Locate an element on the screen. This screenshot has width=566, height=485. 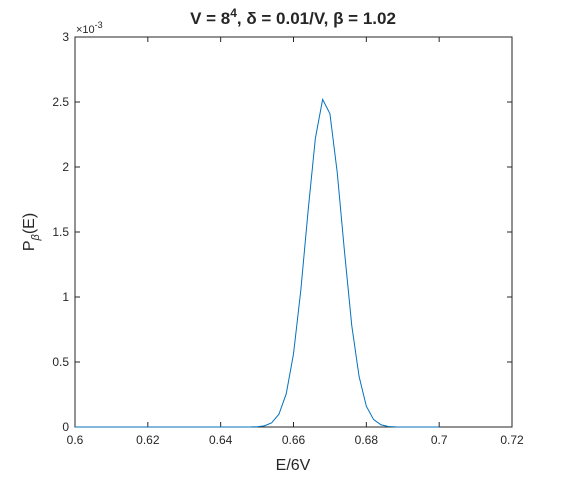
x-tick-label: 0.64 is located at coordinates (221, 440).